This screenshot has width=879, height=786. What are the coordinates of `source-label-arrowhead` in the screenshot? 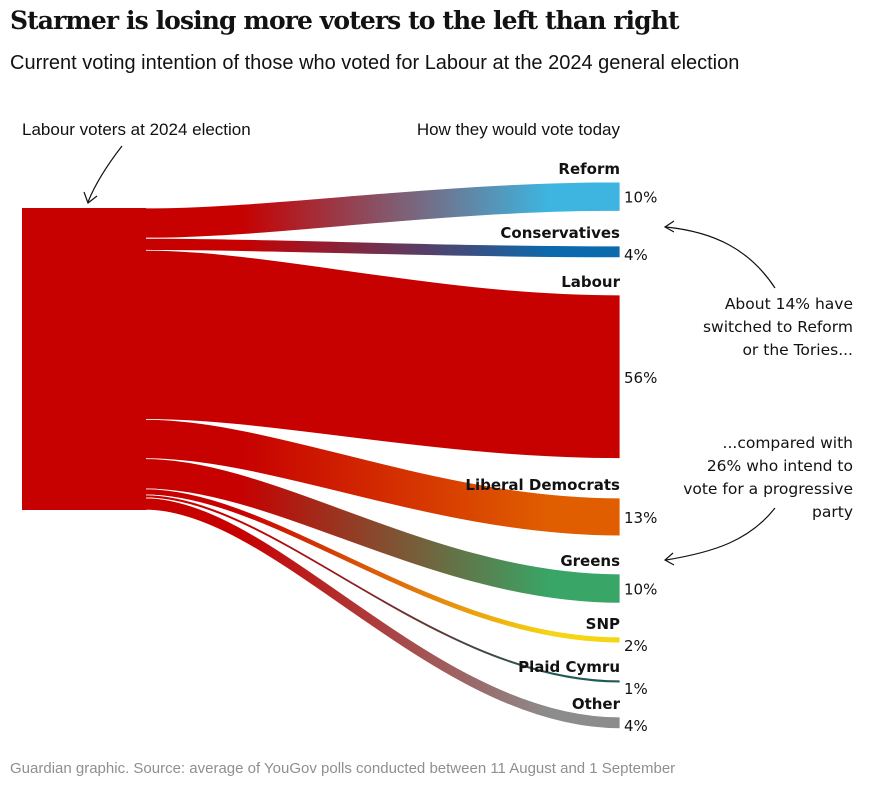 It's located at (90, 197).